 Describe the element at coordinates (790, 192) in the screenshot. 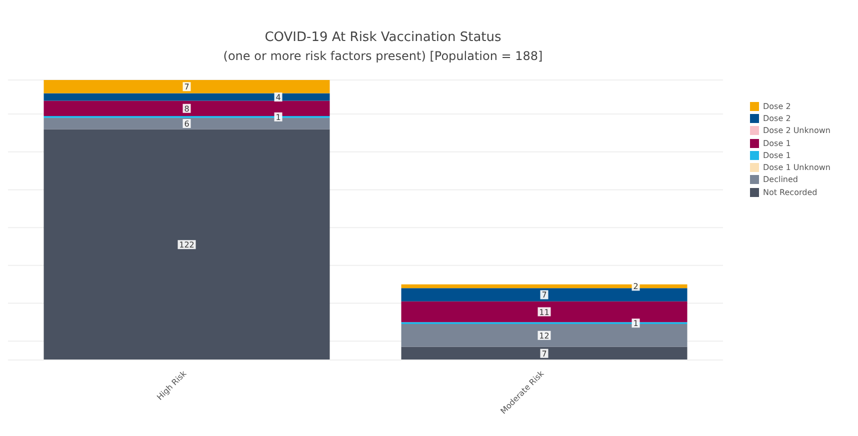

I see `legend-label: Not Recorded` at that location.